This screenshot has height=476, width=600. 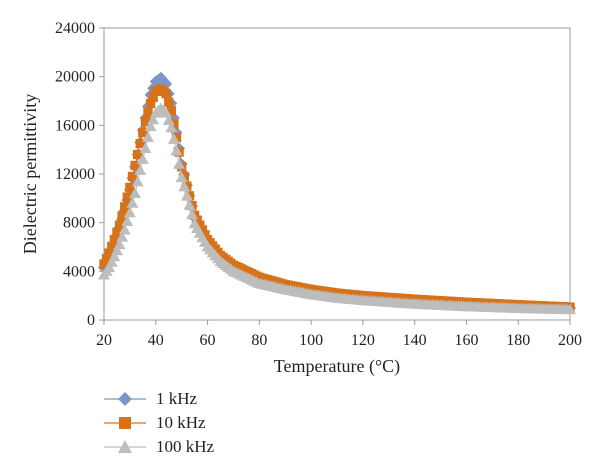 What do you see at coordinates (104, 340) in the screenshot?
I see `x-tick-label: 20` at bounding box center [104, 340].